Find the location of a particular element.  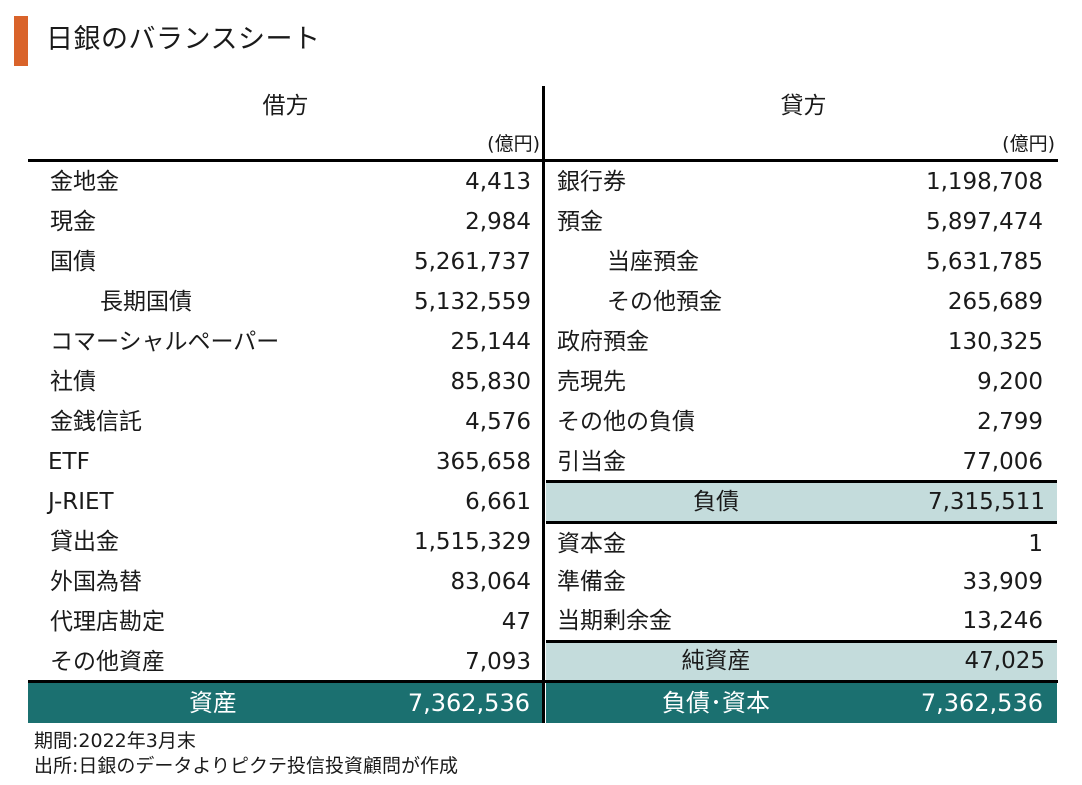

page-title: 日銀のバランスシート is located at coordinates (183, 39).